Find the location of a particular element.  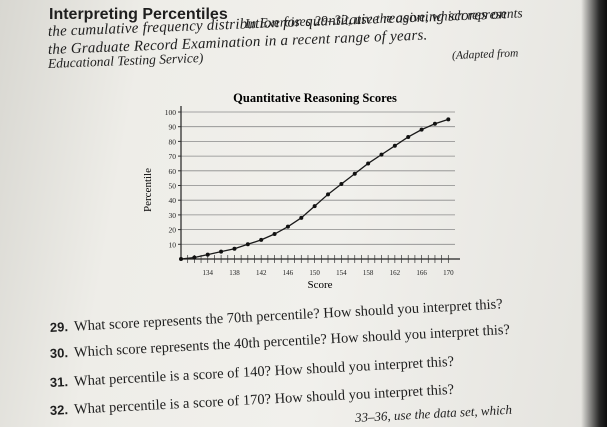

ogive-line is located at coordinates (314, 189).